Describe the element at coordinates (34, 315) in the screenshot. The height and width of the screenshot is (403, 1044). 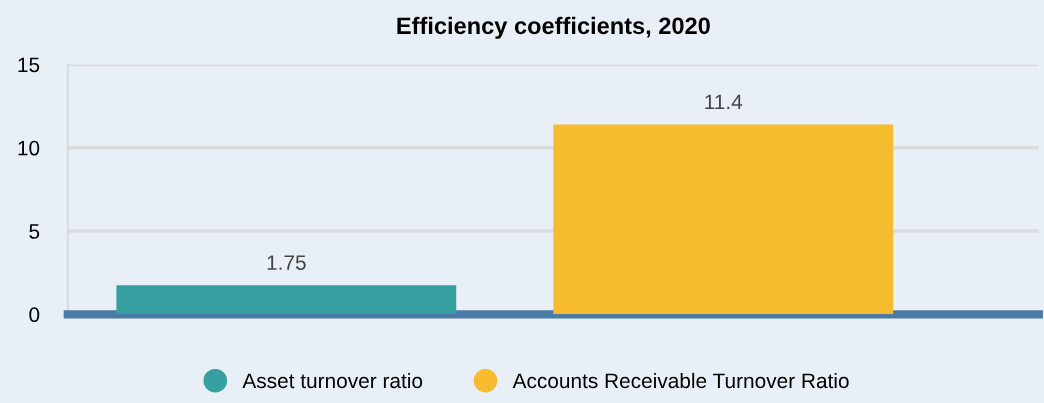
I see `y-tick-label: 0` at that location.